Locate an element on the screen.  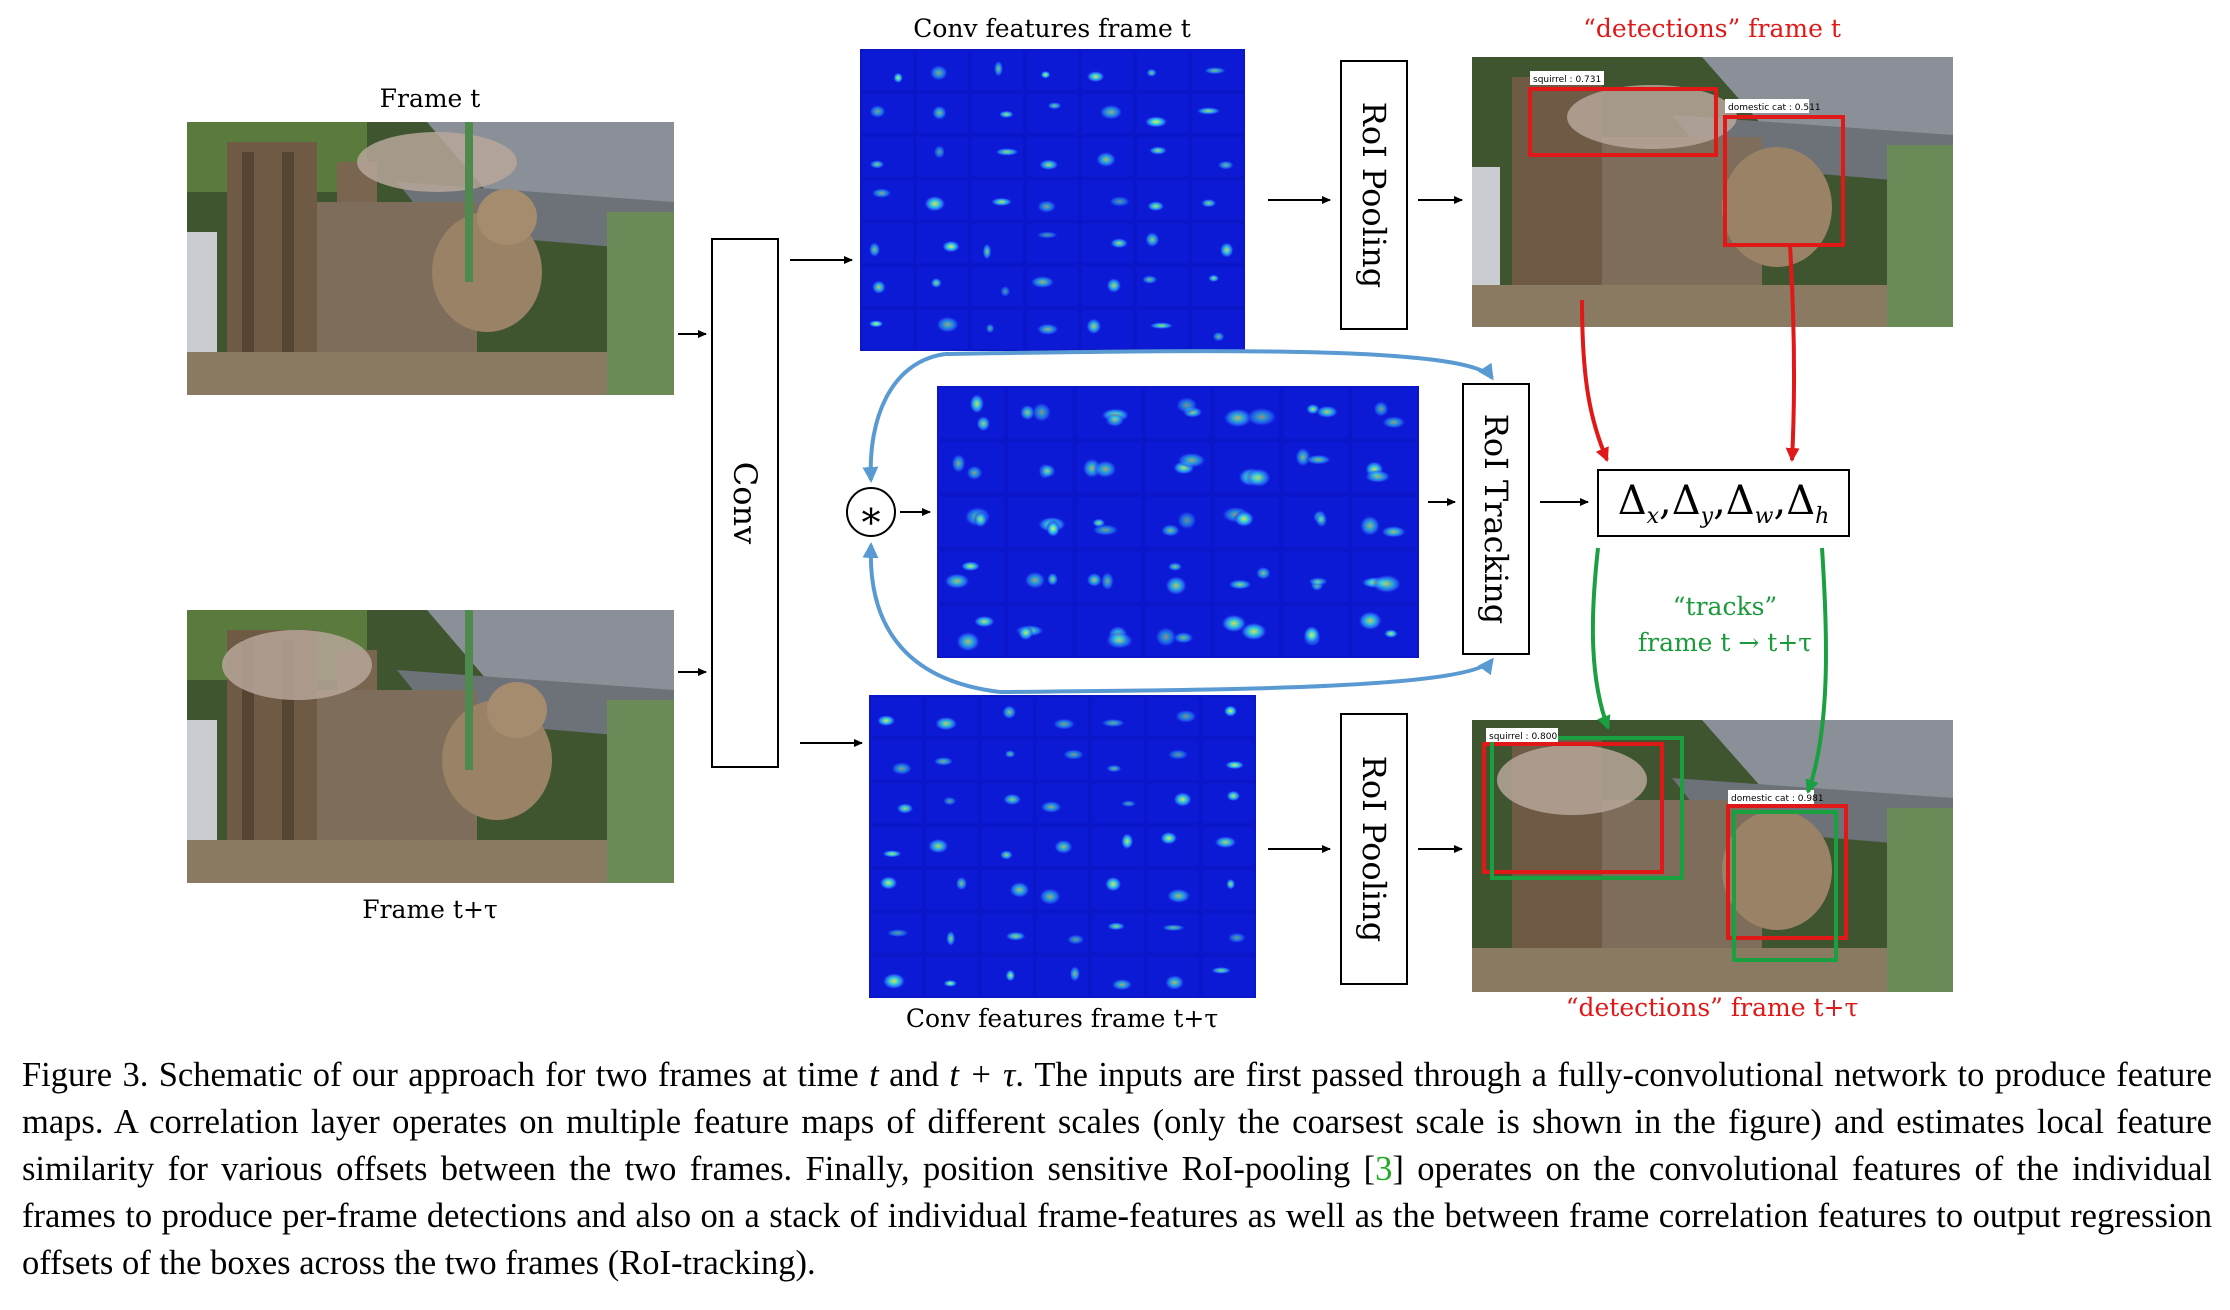
correlation-features-map is located at coordinates (1178, 522).